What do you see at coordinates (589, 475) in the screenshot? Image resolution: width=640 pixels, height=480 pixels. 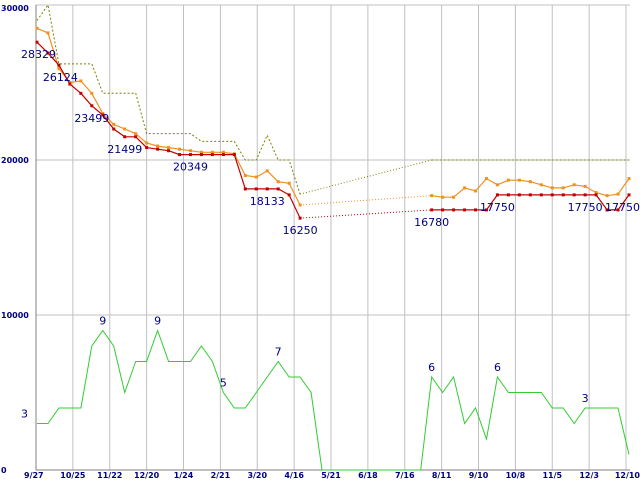 I see `x-tick-label: 12/3` at bounding box center [589, 475].